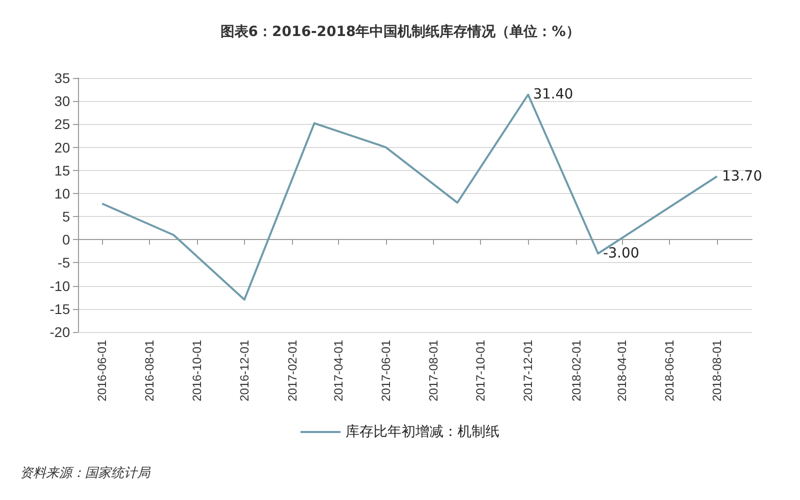 The height and width of the screenshot is (500, 800). I want to click on x-tick-label: 2016-10-01, so click(197, 371).